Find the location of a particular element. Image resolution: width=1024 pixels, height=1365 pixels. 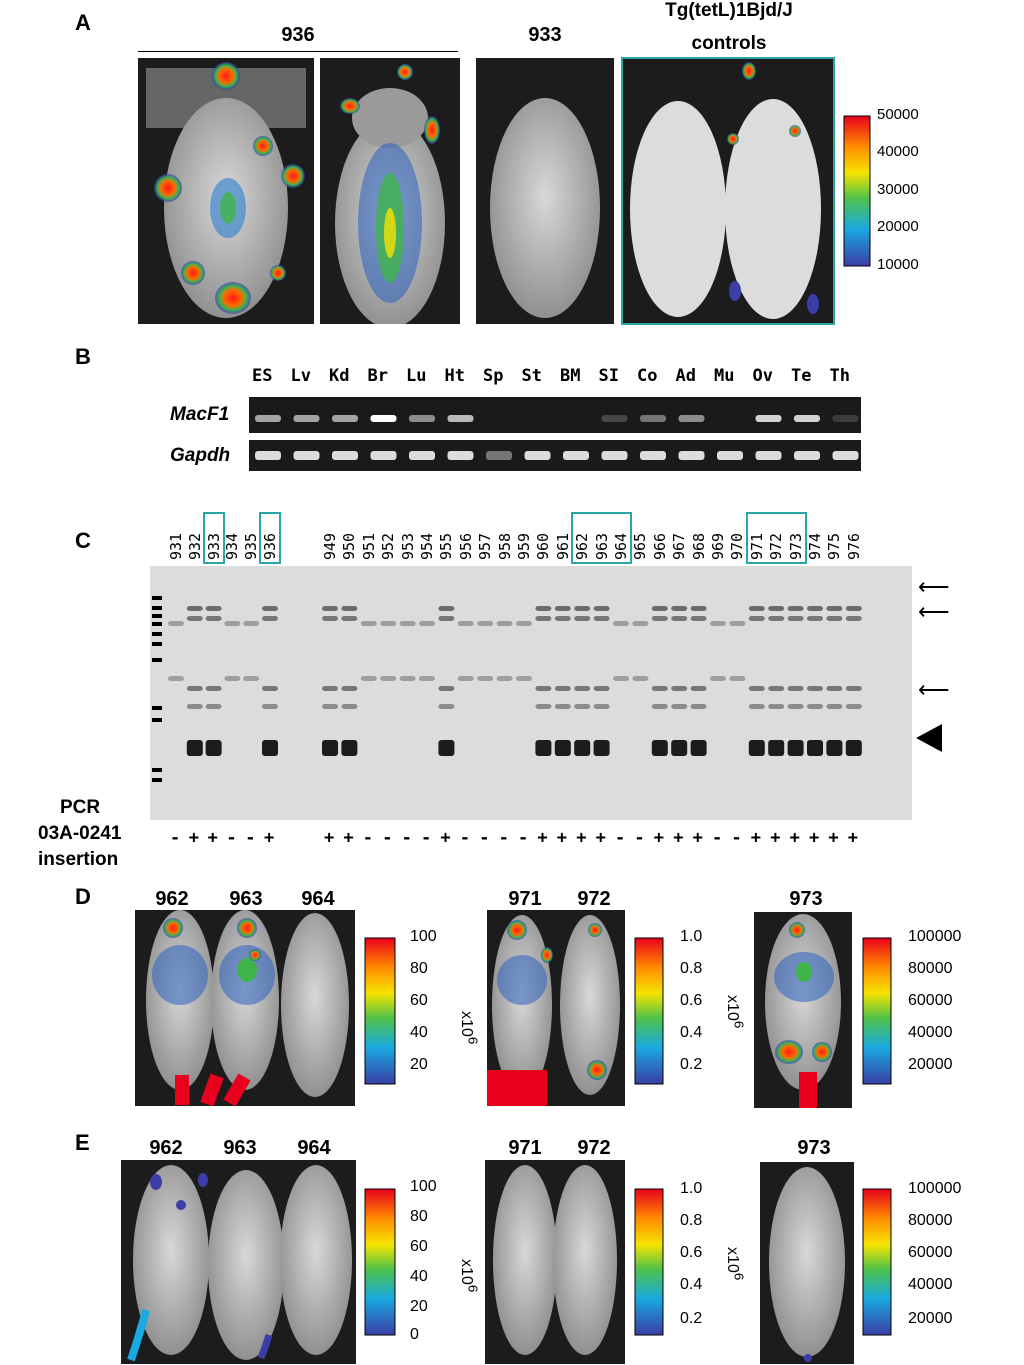

pcr-title-3: insertion is located at coordinates (78, 859).